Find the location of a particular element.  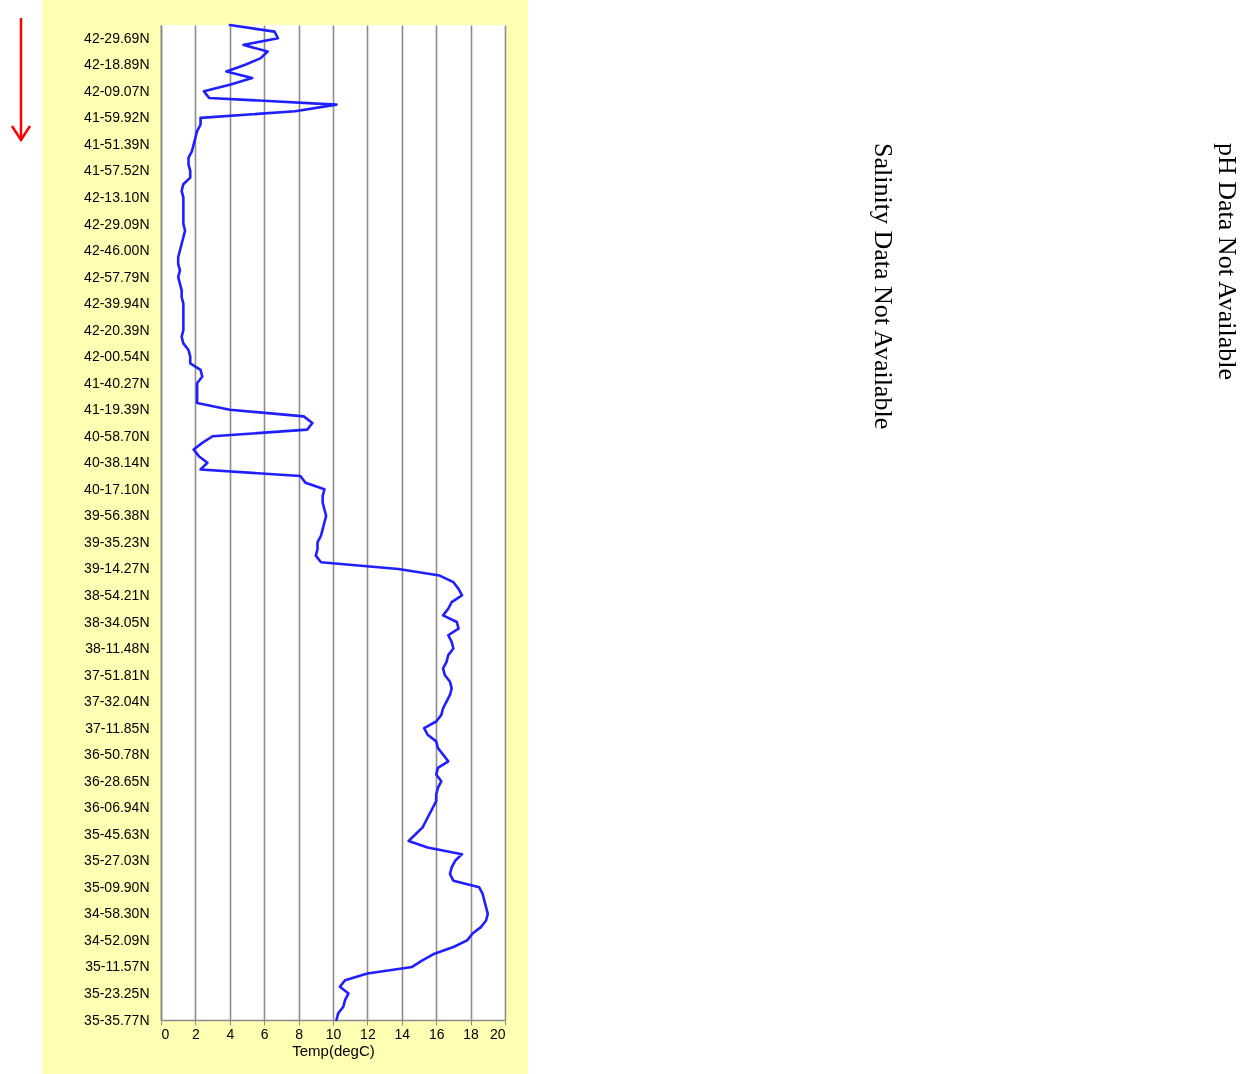

y-tick-label: 42-18.89N is located at coordinates (117, 64).